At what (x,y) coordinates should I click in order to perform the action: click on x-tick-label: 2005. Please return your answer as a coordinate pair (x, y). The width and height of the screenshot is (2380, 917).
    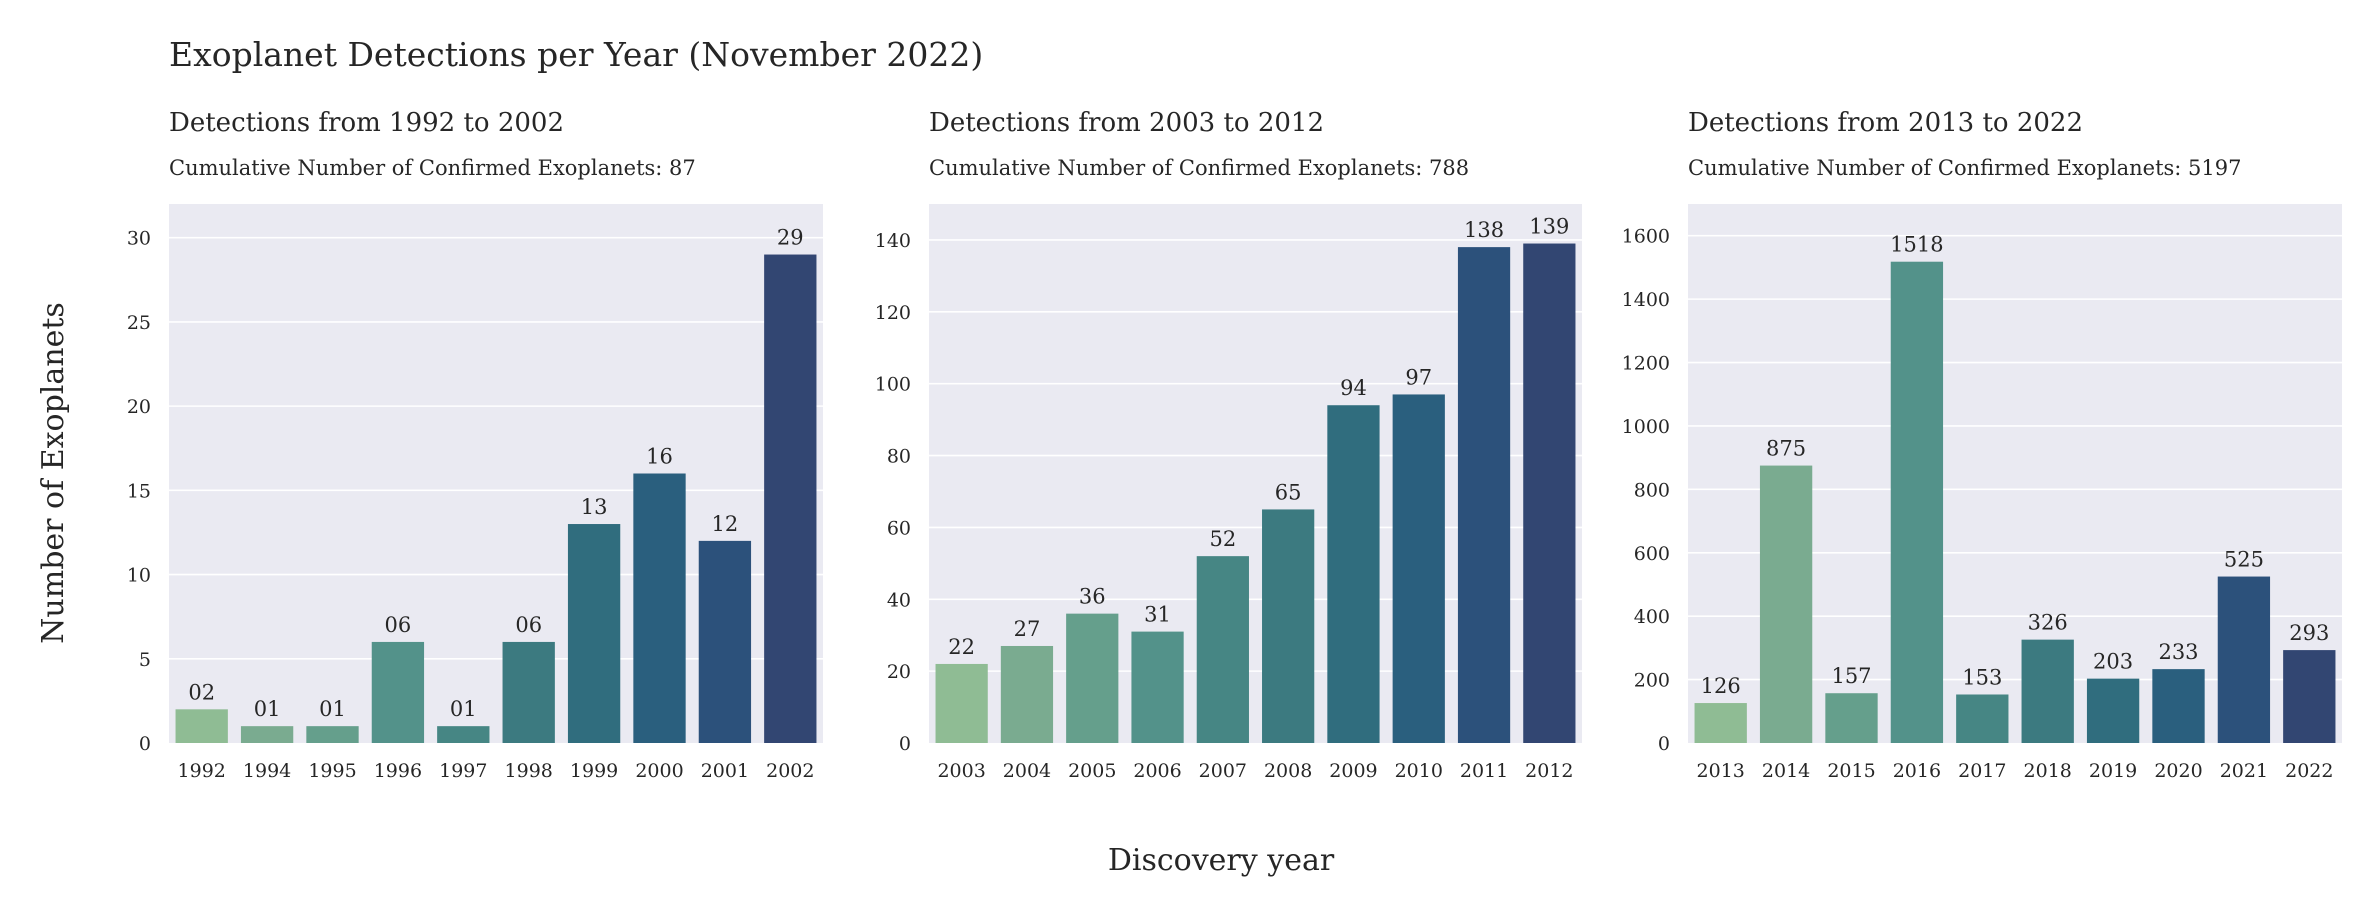
    Looking at the image, I should click on (1092, 771).